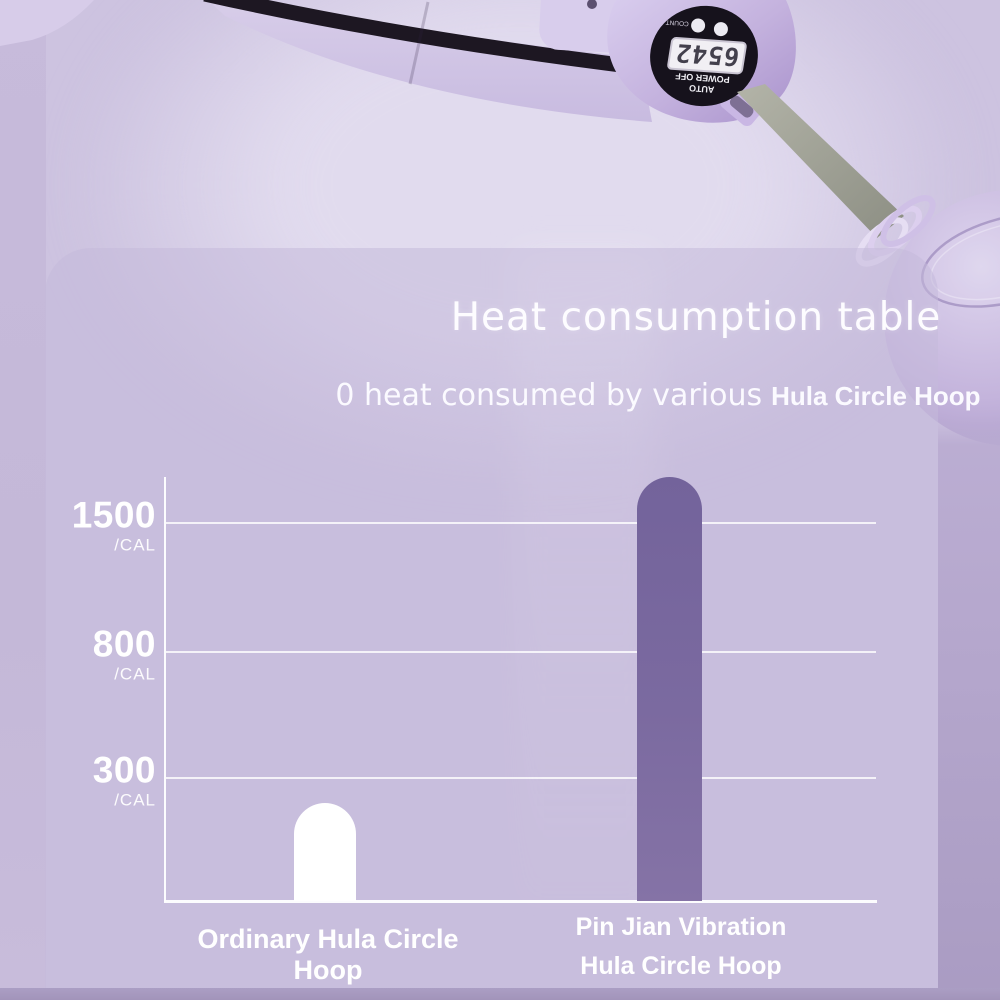 This screenshot has height=1000, width=1000. What do you see at coordinates (969, 701) in the screenshot?
I see `background-right-band` at bounding box center [969, 701].